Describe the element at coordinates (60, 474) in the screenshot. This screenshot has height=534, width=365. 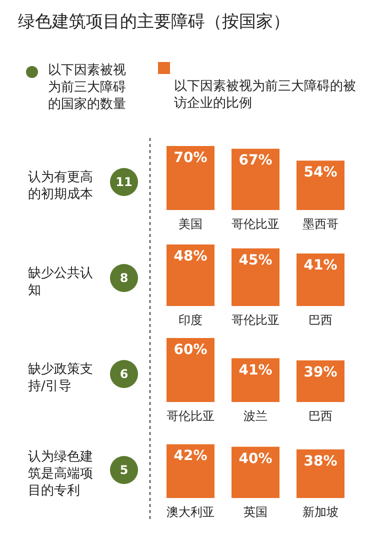
I see `text: 认为绿色建筑是高端项目的专利` at that location.